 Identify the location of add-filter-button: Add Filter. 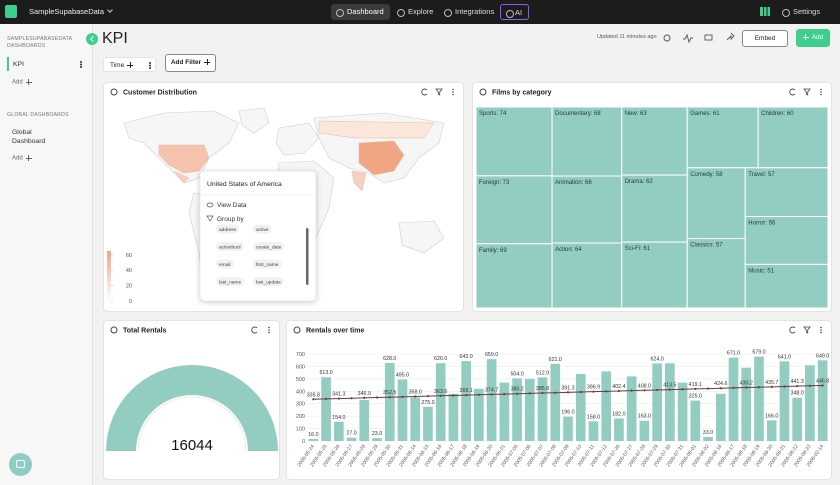
(190, 63).